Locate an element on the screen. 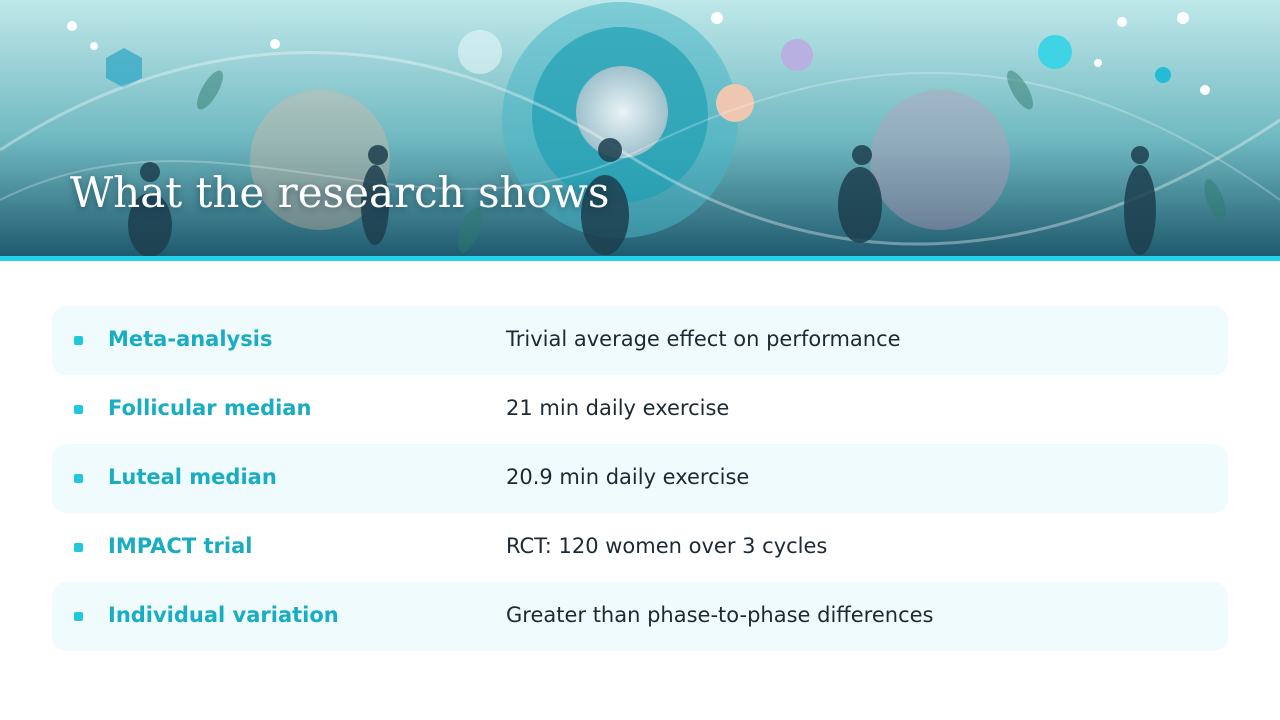  finding-row: Follicular median 21 min daily exercise is located at coordinates (640, 409).